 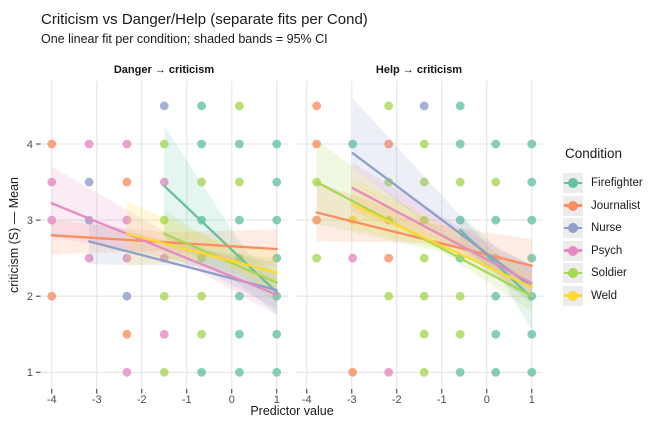 I want to click on legend-item-psych: Psych, so click(x=616, y=250).